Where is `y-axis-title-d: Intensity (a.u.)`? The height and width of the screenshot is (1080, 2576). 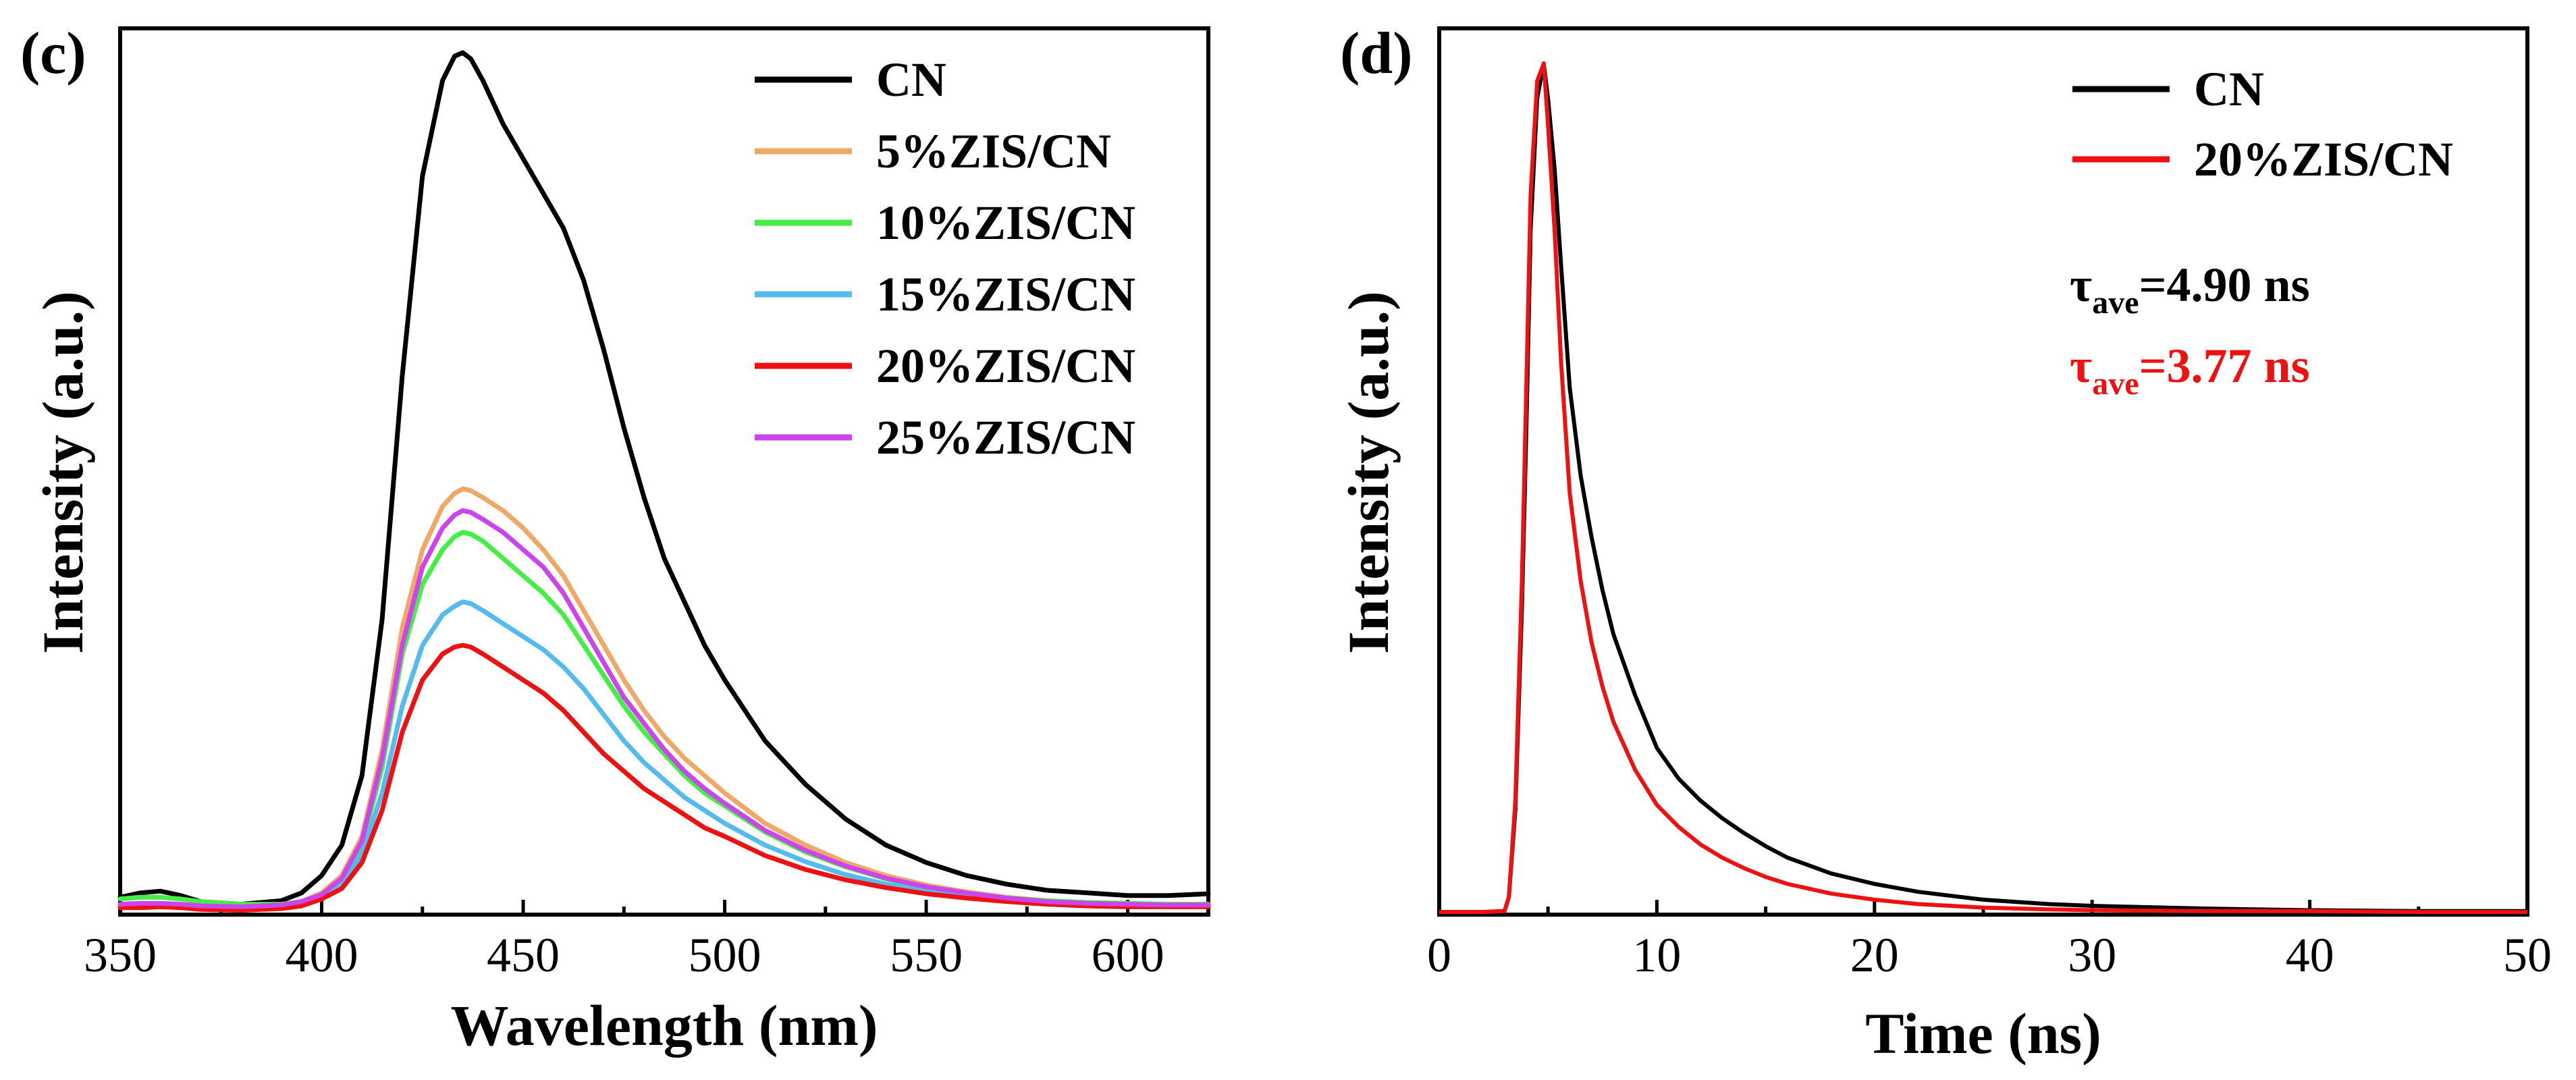 y-axis-title-d: Intensity (a.u.) is located at coordinates (1368, 473).